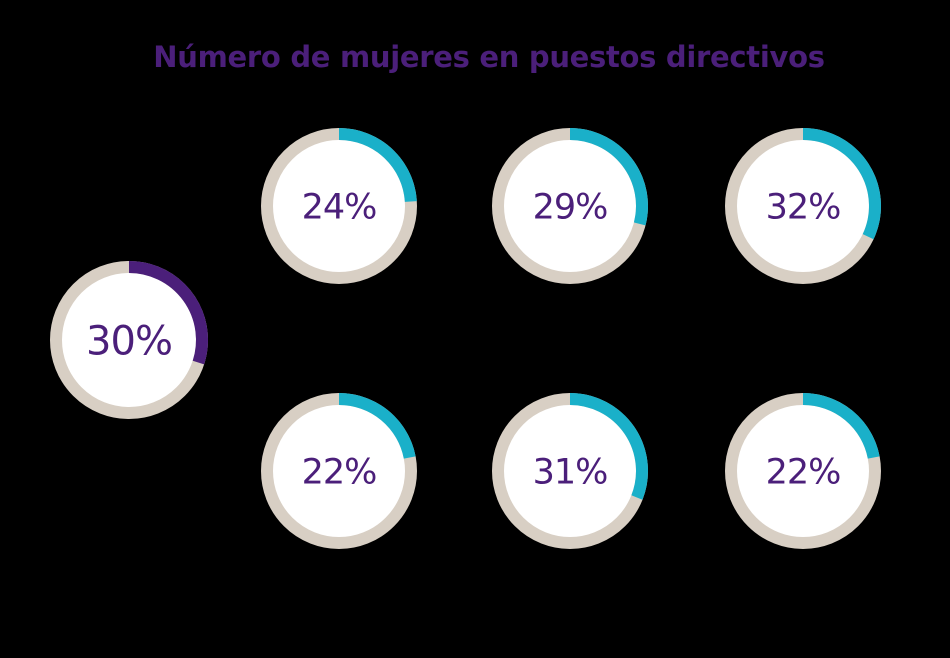 This screenshot has width=950, height=658. I want to click on donut-value-label: 31%, so click(570, 473).